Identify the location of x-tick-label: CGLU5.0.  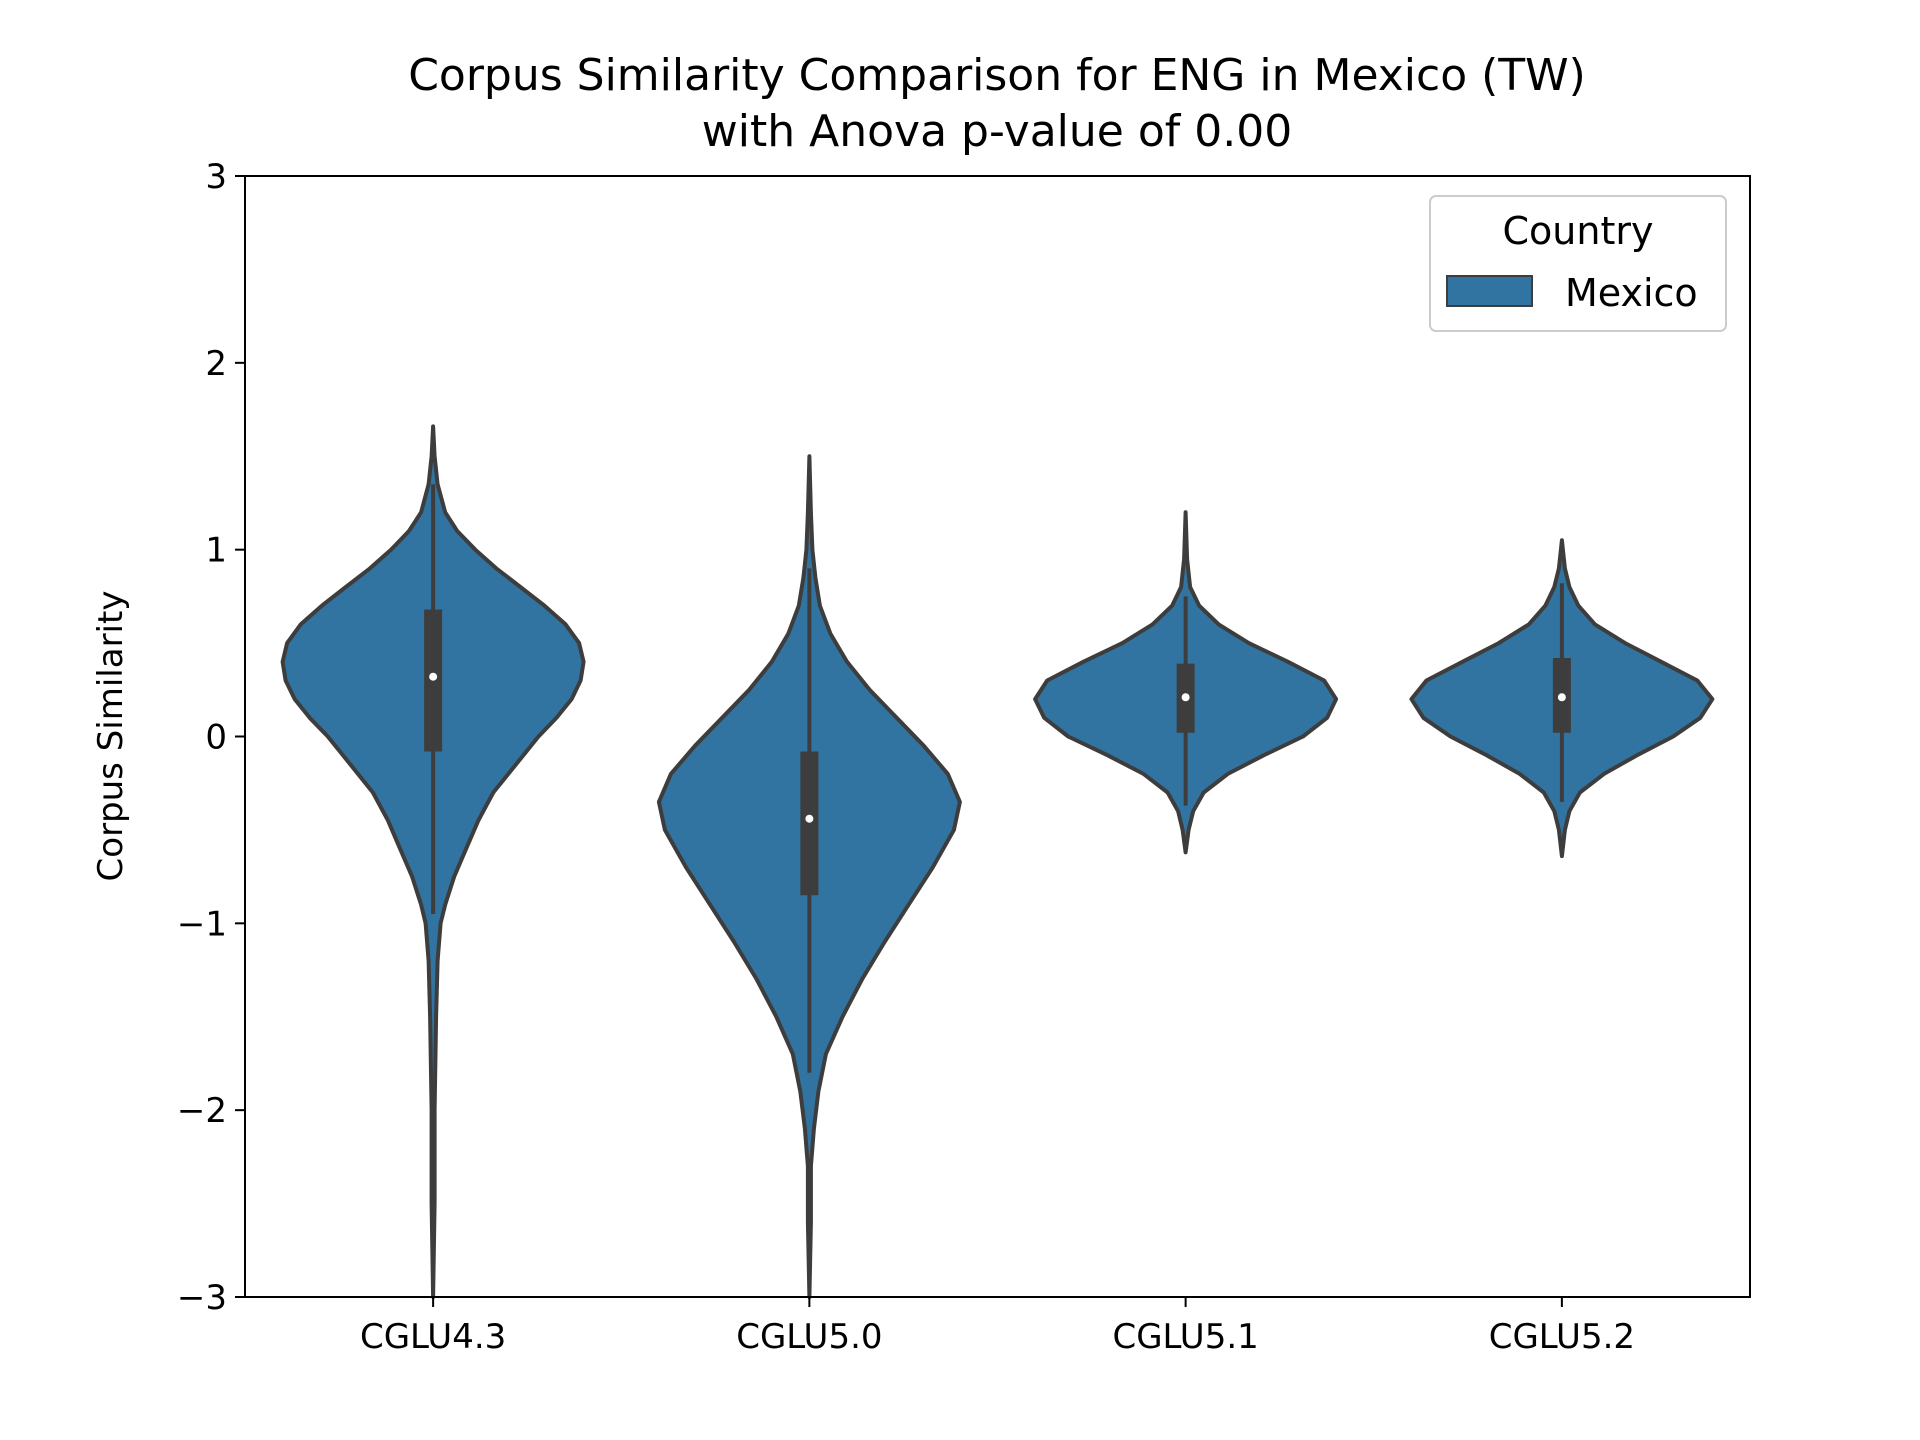
(809, 1337).